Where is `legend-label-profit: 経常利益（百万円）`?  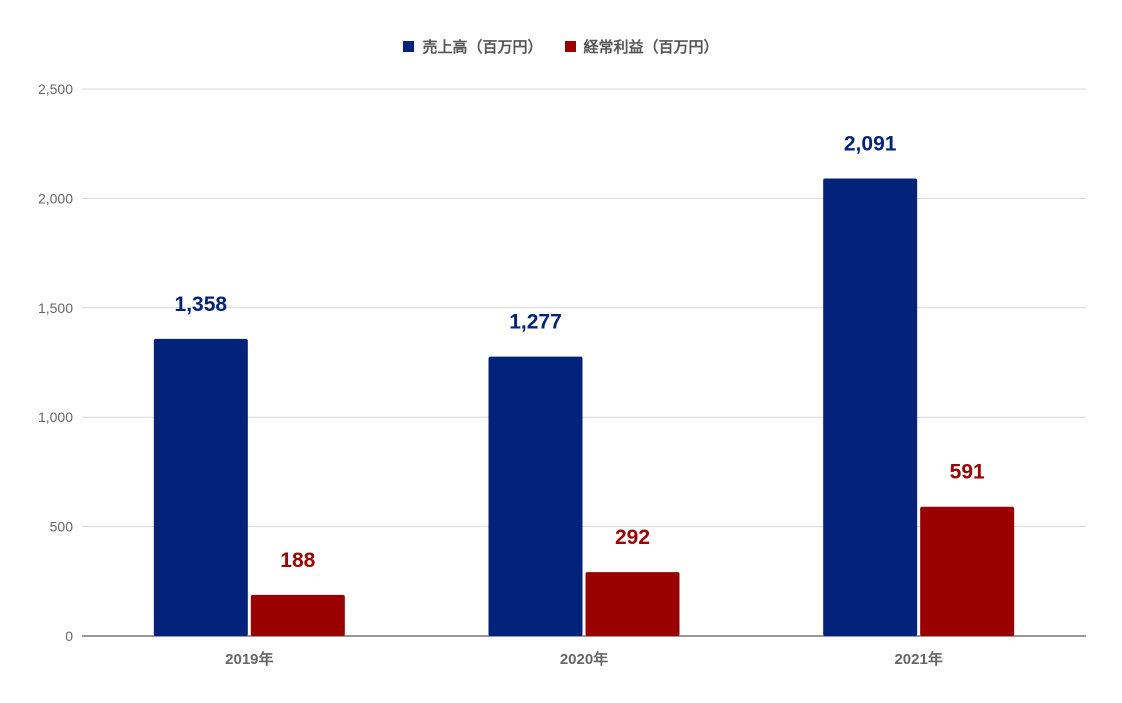 legend-label-profit: 経常利益（百万円） is located at coordinates (651, 47).